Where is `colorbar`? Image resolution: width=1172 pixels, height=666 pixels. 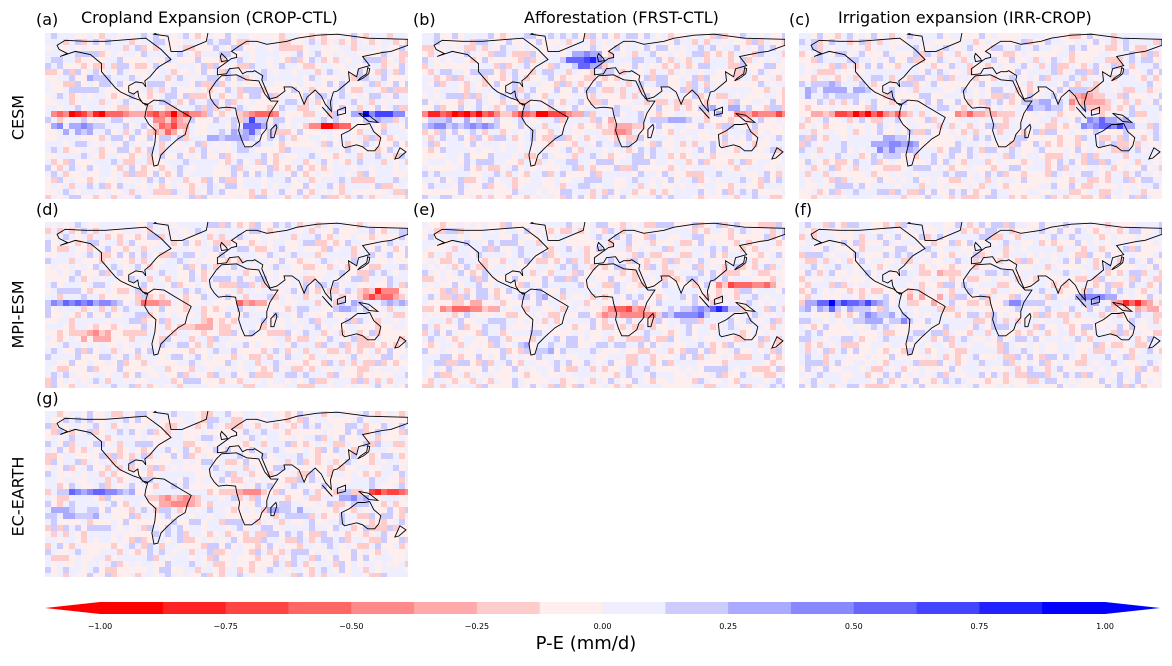
colorbar is located at coordinates (602, 608).